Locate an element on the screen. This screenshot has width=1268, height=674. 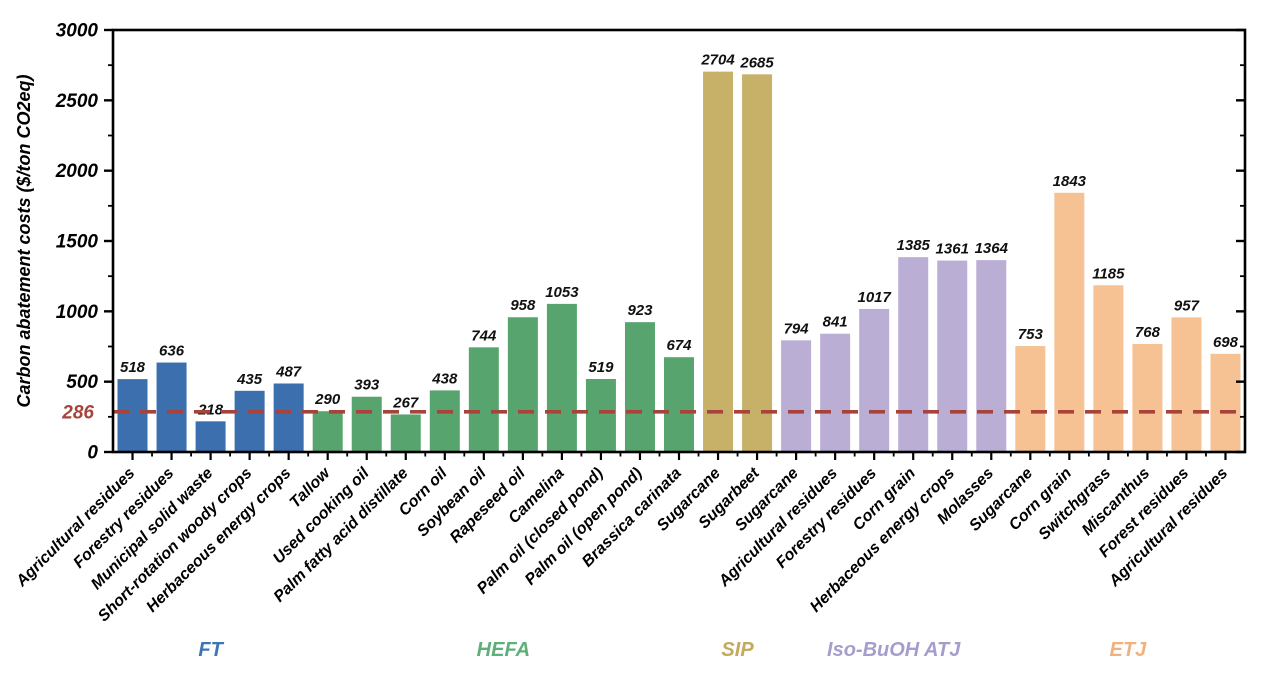
y-axis-tick-label: 0 is located at coordinates (92, 453).